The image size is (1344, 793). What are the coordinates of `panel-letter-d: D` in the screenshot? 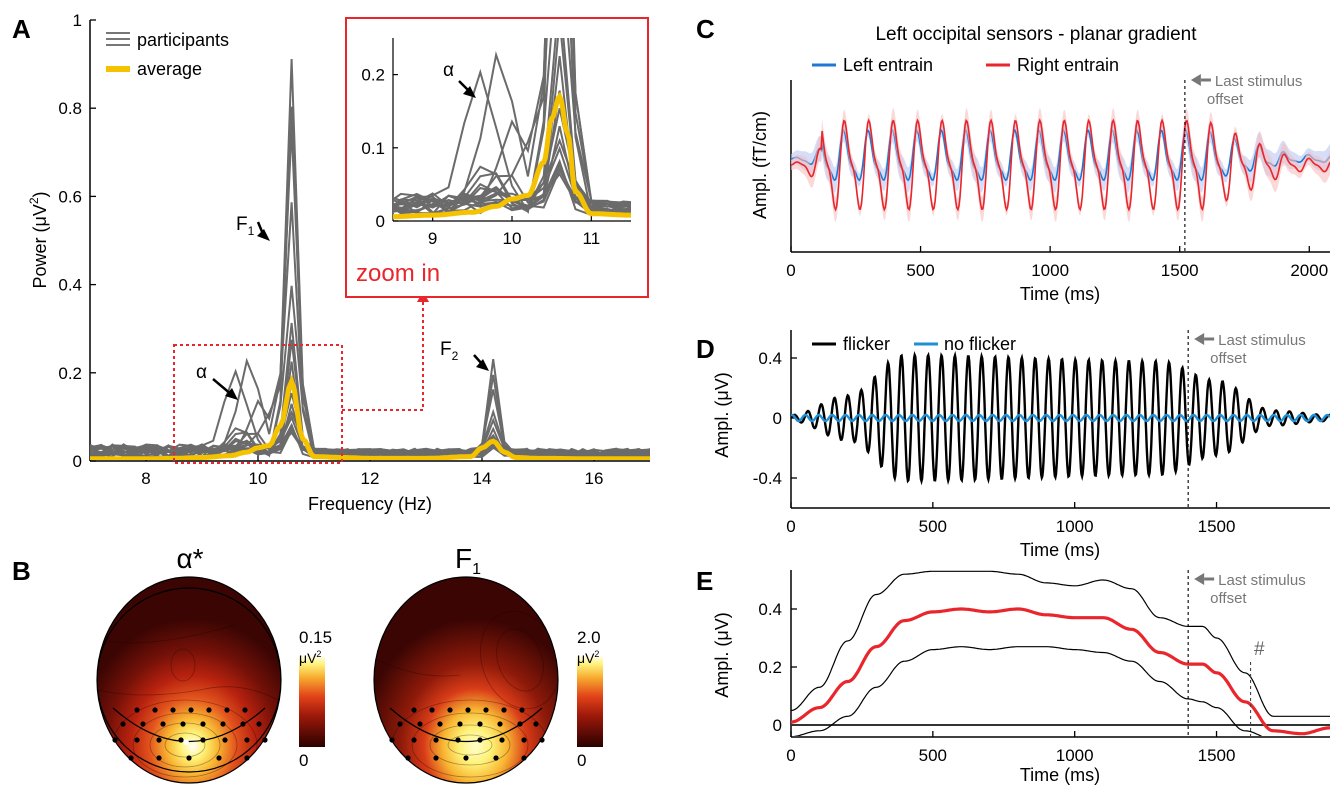 It's located at (705, 349).